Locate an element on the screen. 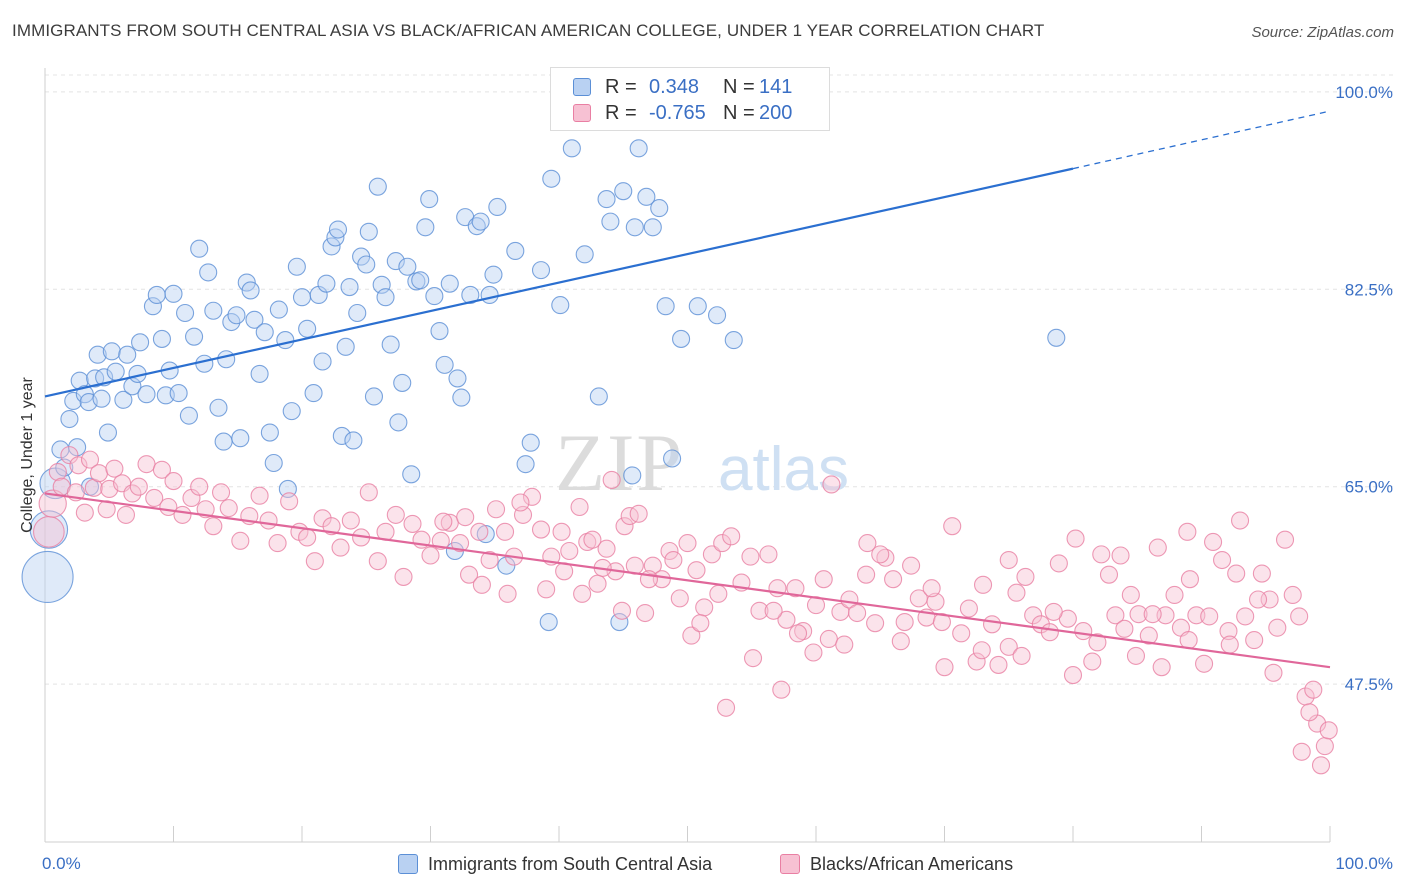 The width and height of the screenshot is (1406, 892). watermark-atlas: atlas is located at coordinates (783, 469).